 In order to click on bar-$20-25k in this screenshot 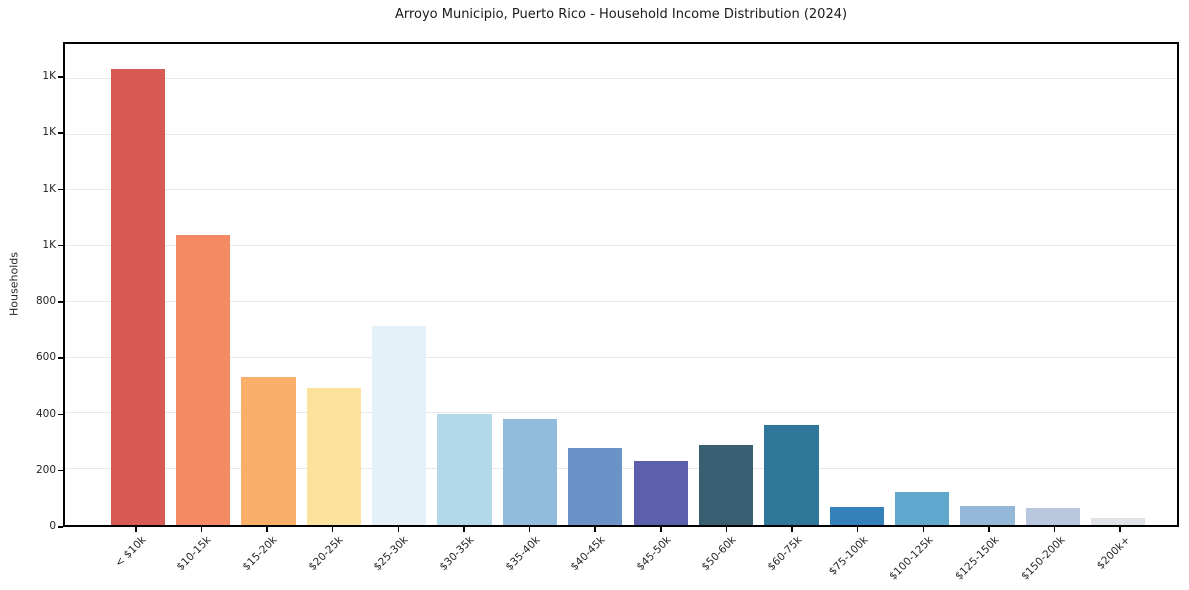, I will do `click(333, 456)`.